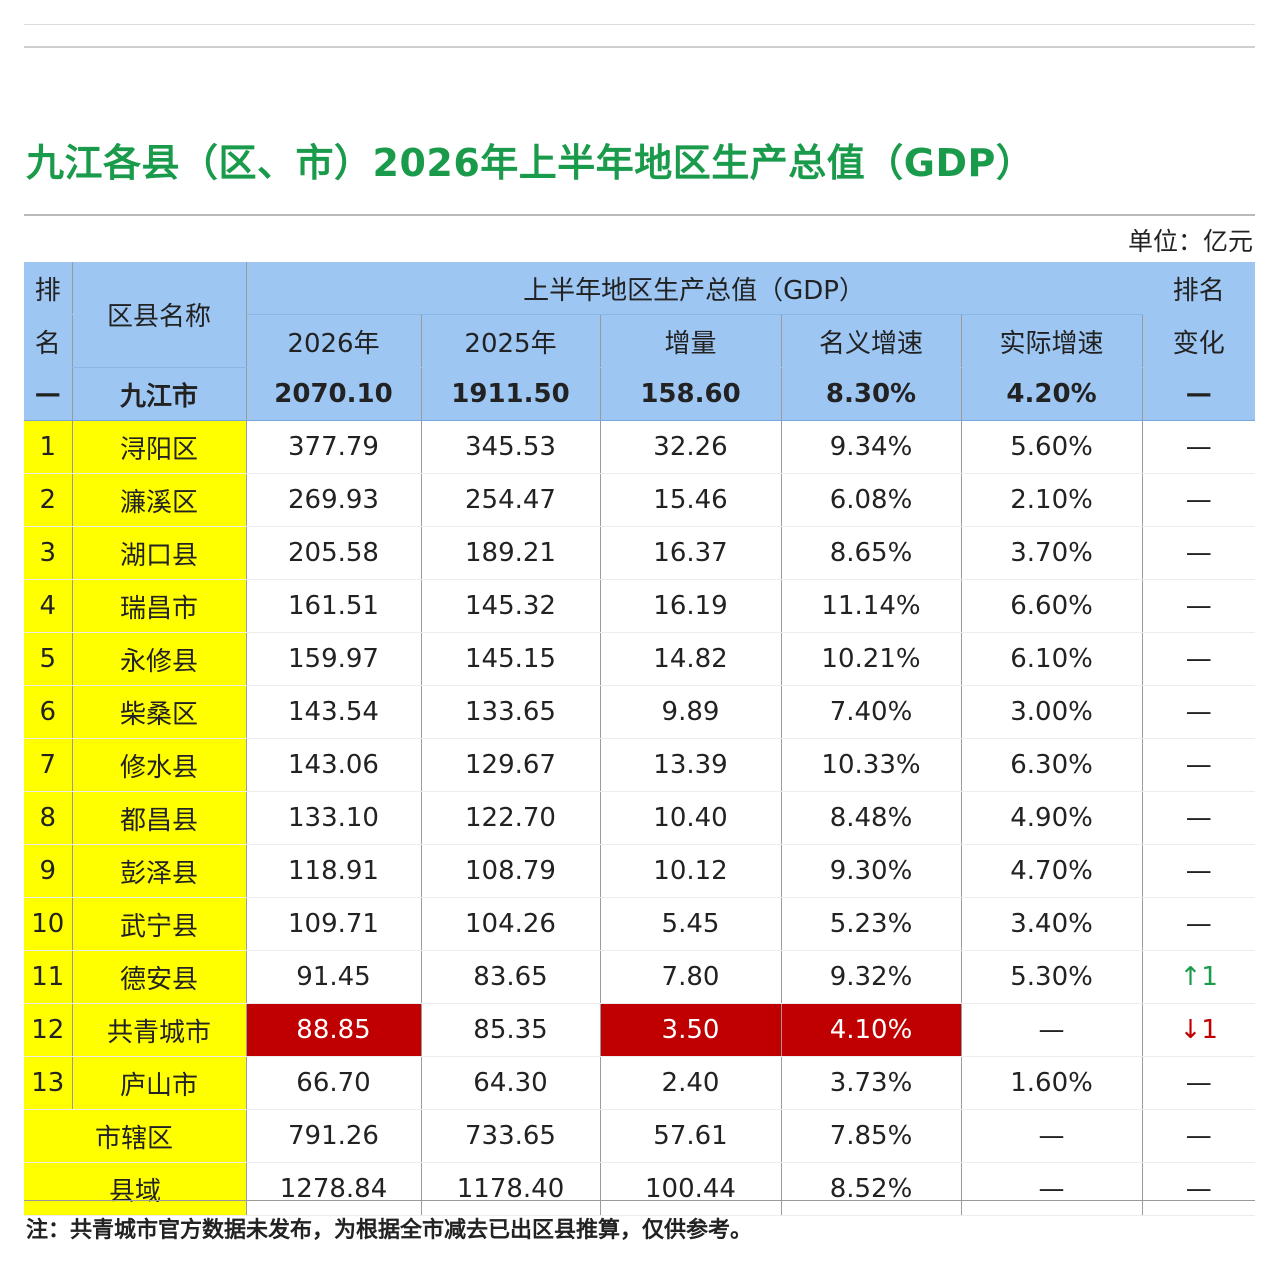 The image size is (1280, 1278). What do you see at coordinates (871, 659) in the screenshot?
I see `nominal-growth-cell: 10.21%` at bounding box center [871, 659].